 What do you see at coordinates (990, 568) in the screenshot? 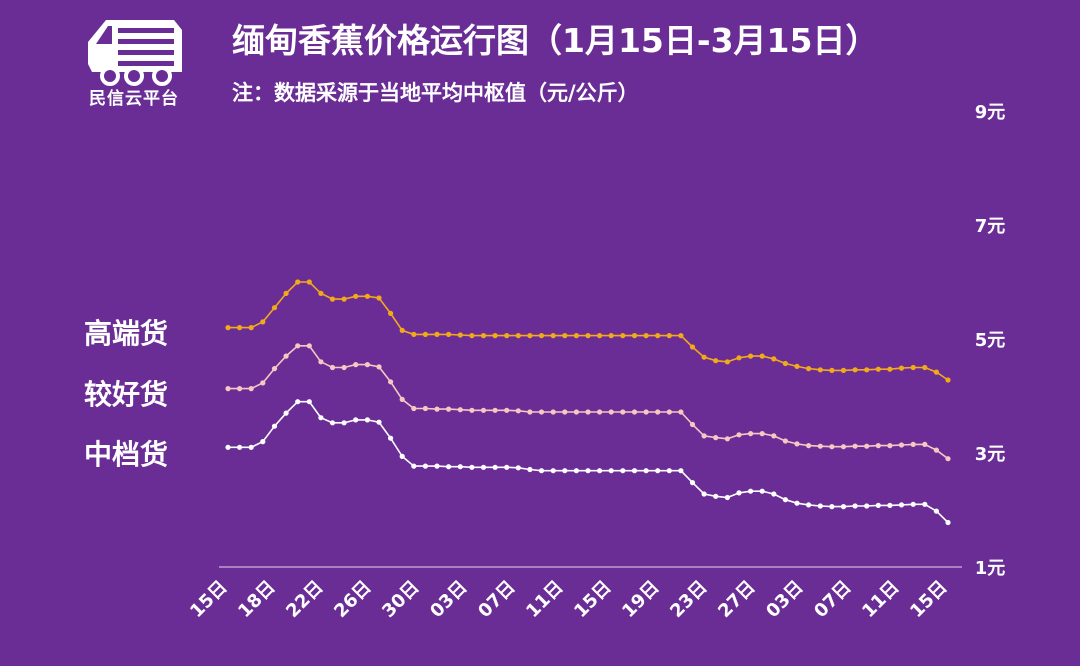
I see `y-tick-label: 1元` at bounding box center [990, 568].